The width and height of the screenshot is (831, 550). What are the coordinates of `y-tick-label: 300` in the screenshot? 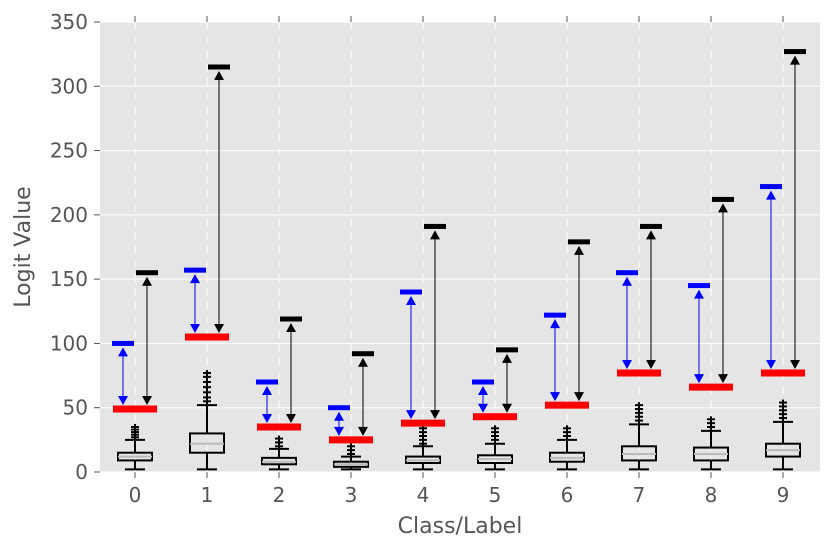 It's located at (69, 86).